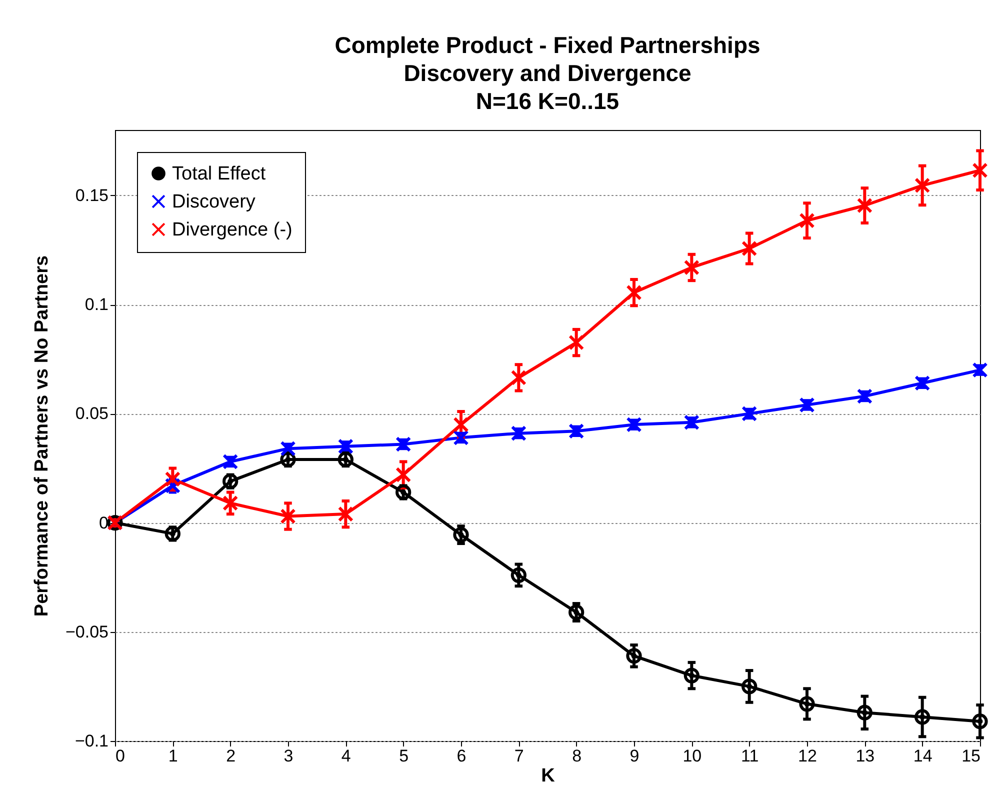  What do you see at coordinates (635, 756) in the screenshot?
I see `x-tick-label: 9` at bounding box center [635, 756].